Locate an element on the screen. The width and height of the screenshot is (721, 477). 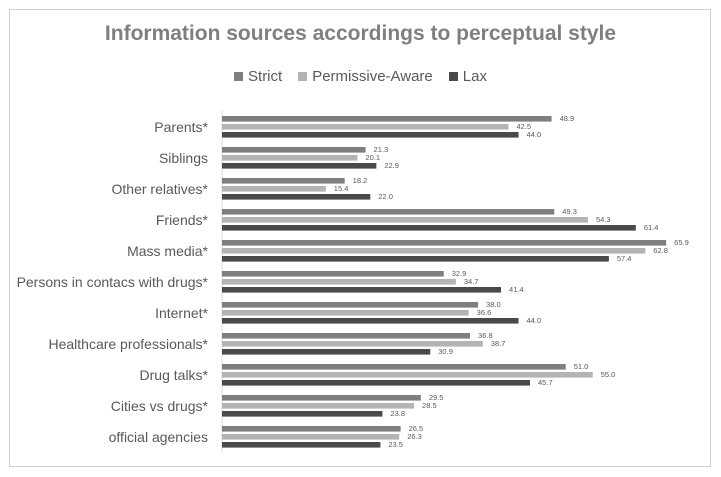
data-label: 30.9 is located at coordinates (445, 351).